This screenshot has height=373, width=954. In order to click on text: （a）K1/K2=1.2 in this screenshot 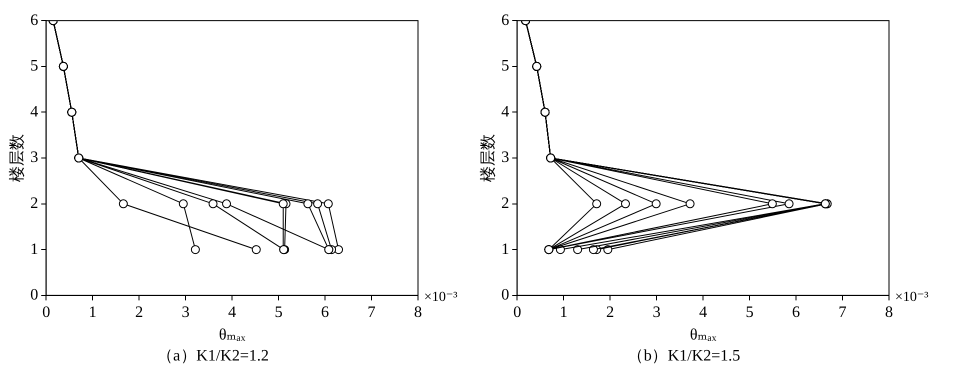, I will do `click(213, 356)`.